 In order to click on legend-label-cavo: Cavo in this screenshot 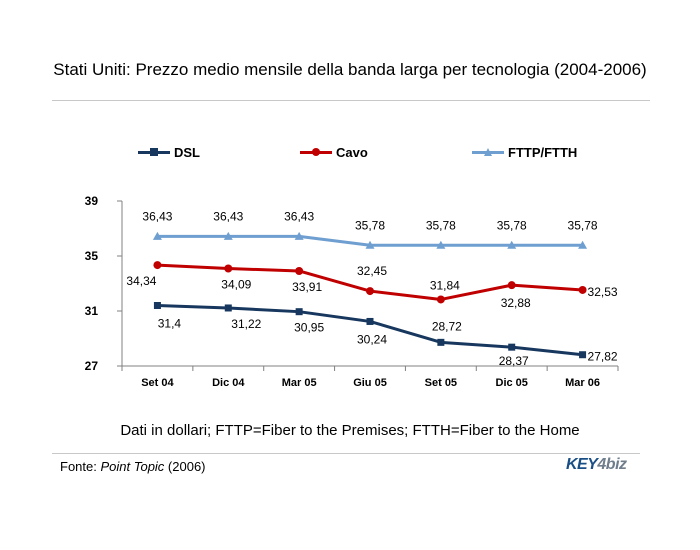, I will do `click(352, 152)`.